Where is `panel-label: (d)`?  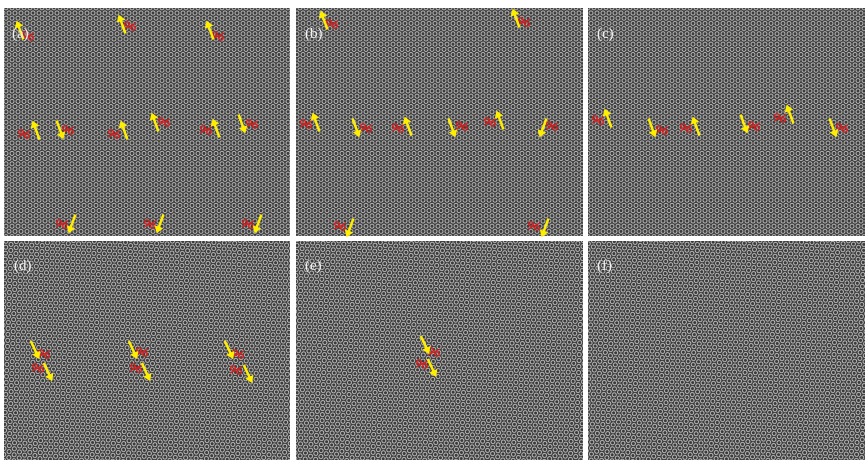
panel-label: (d) is located at coordinates (23, 266).